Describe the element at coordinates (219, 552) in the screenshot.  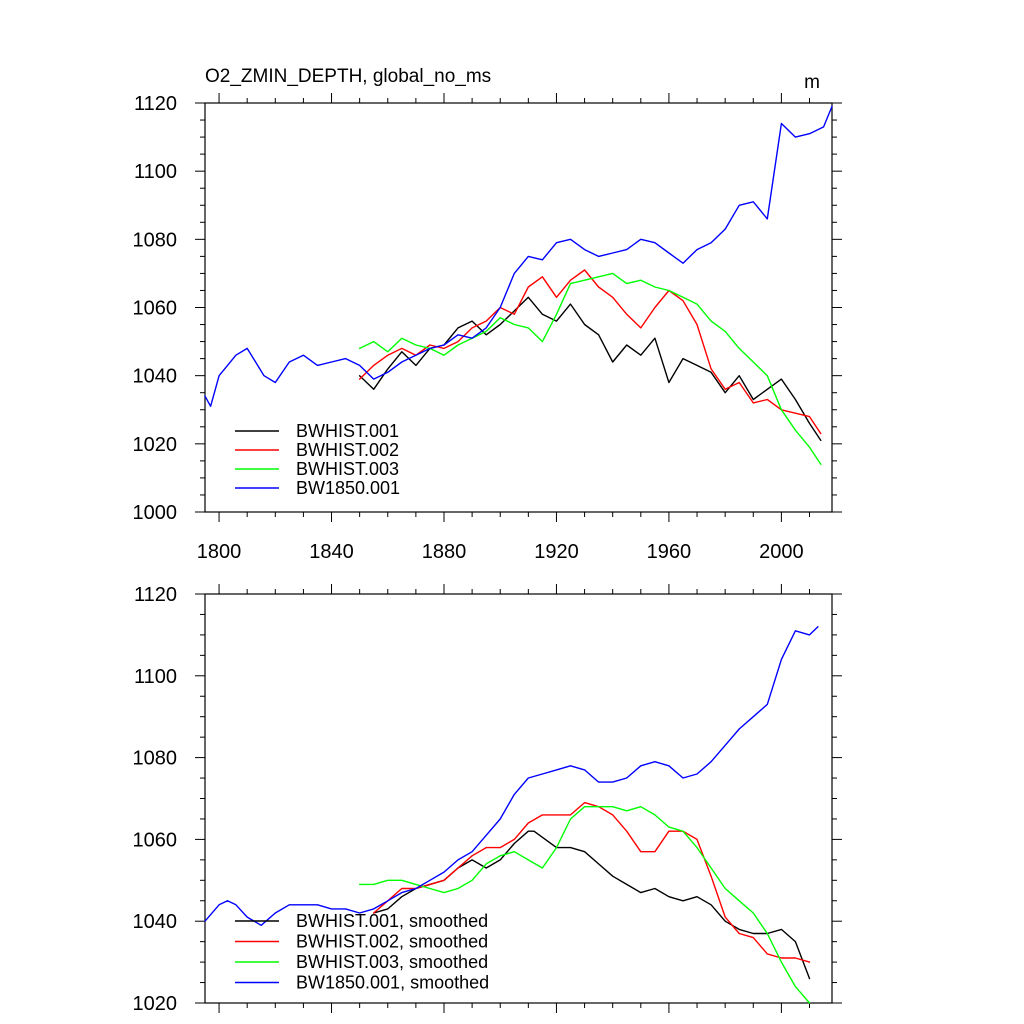
I see `x-tick-label: 1800` at that location.